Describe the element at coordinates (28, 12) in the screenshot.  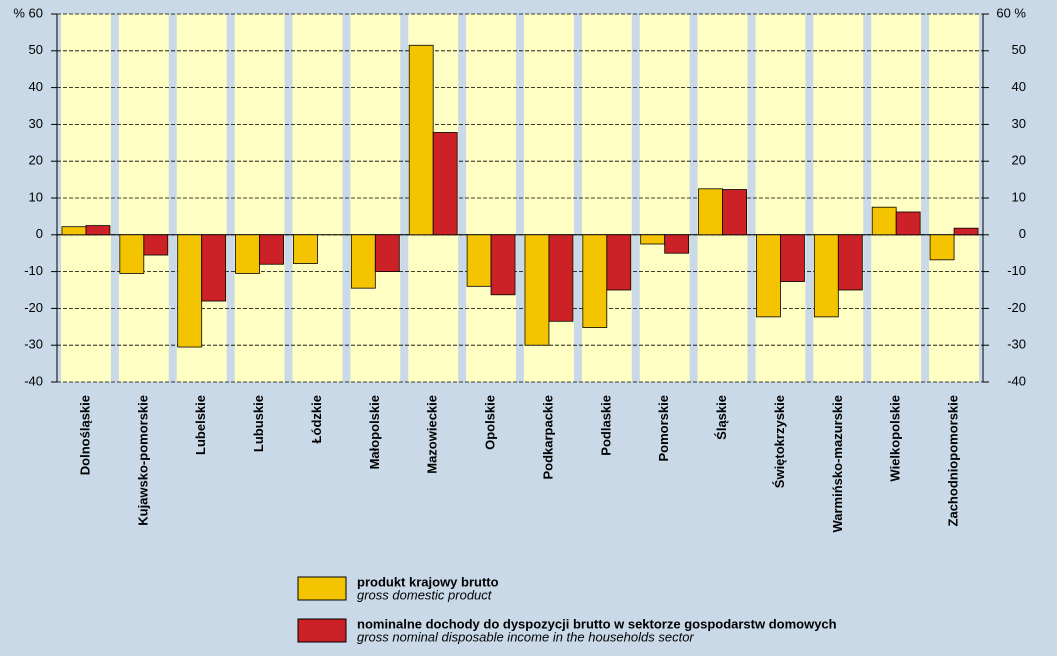
I see `y-tick-label: % 60` at that location.